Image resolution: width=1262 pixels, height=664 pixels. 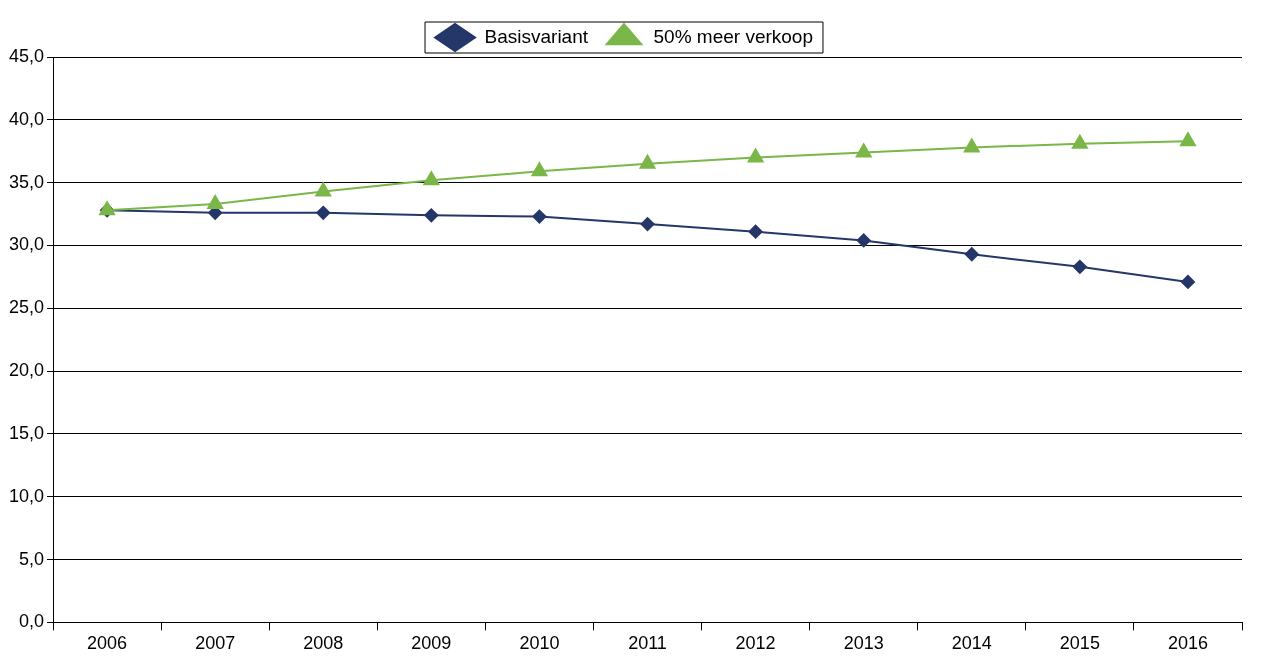 What do you see at coordinates (536, 36) in the screenshot?
I see `legend-label: Basisvariant` at bounding box center [536, 36].